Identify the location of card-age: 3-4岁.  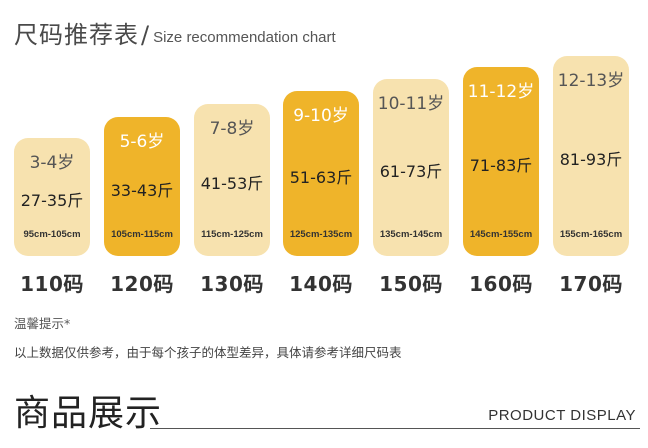
(52, 163).